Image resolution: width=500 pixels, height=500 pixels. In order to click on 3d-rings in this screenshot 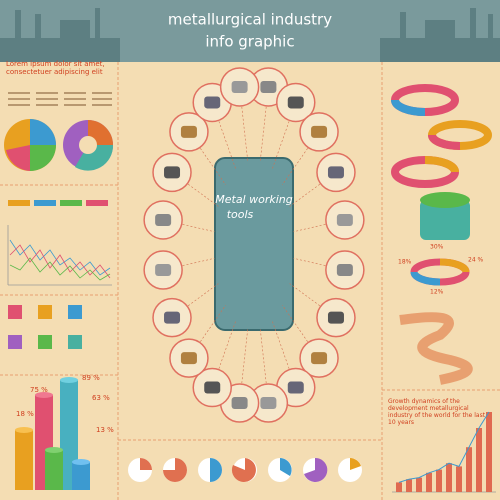, I will do `click(441, 162)`.